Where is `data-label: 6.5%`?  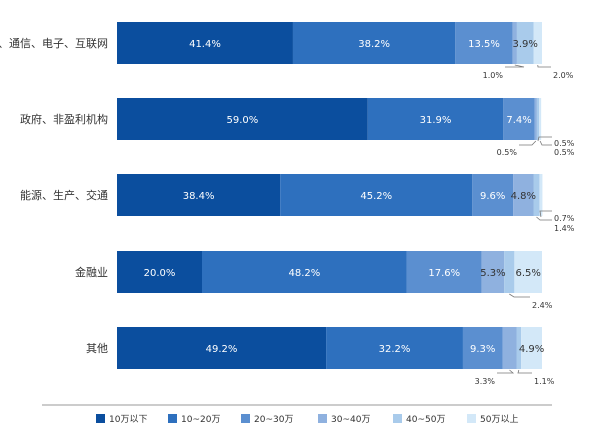
data-label: 6.5% is located at coordinates (527, 273).